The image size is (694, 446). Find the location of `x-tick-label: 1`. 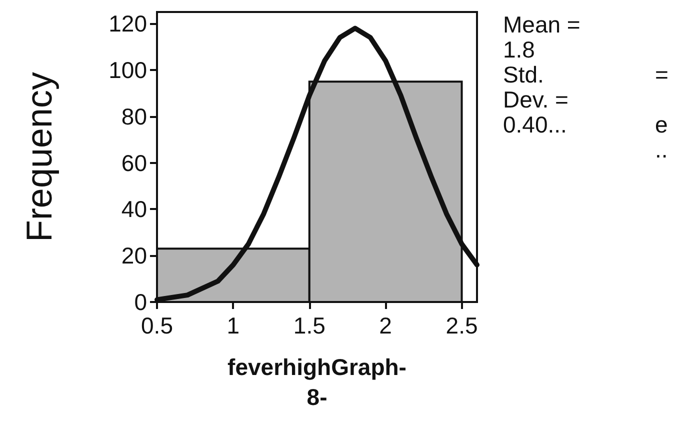

x-tick-label: 1 is located at coordinates (233, 325).